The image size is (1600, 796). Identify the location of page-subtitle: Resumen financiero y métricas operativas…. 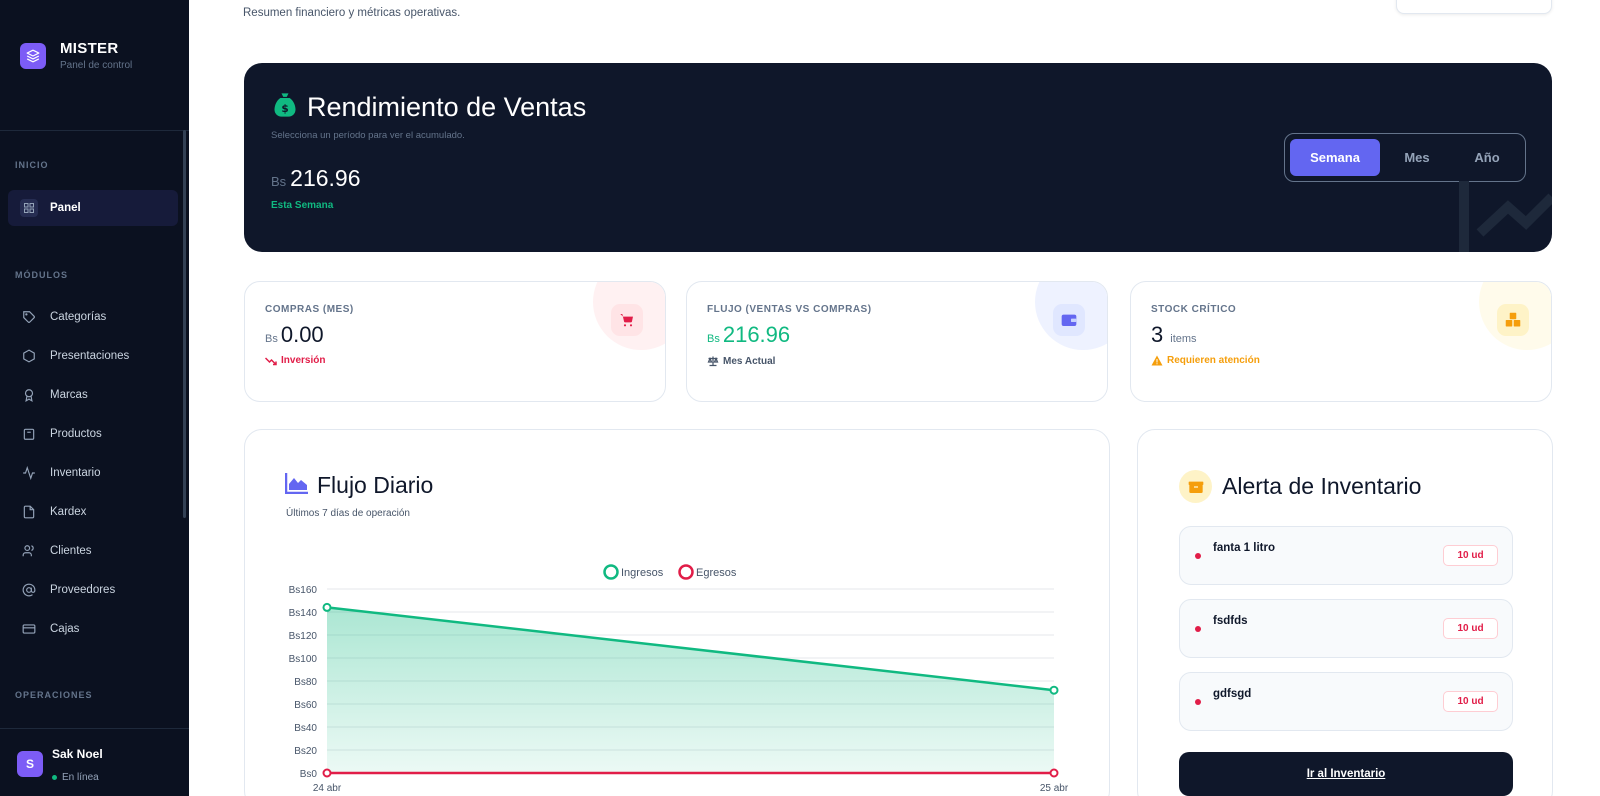
(352, 13).